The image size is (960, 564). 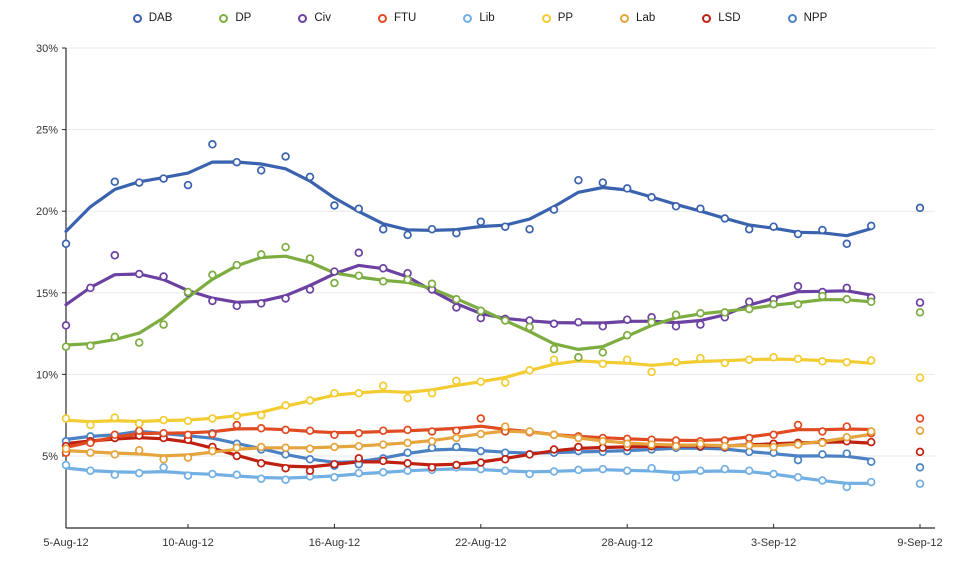 I want to click on legend-item-pp: PP, so click(x=557, y=18).